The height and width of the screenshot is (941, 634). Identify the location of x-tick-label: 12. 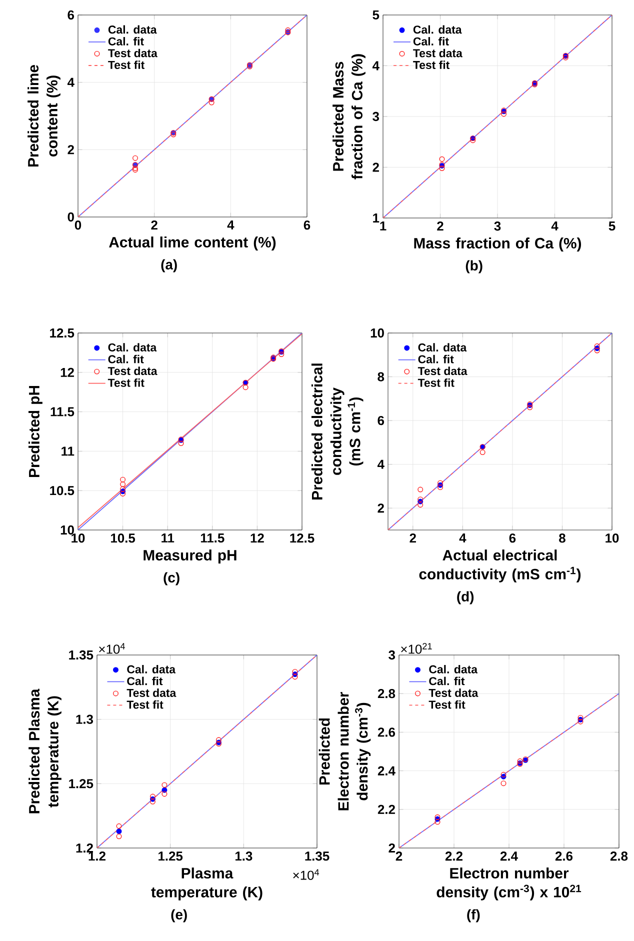
(257, 538).